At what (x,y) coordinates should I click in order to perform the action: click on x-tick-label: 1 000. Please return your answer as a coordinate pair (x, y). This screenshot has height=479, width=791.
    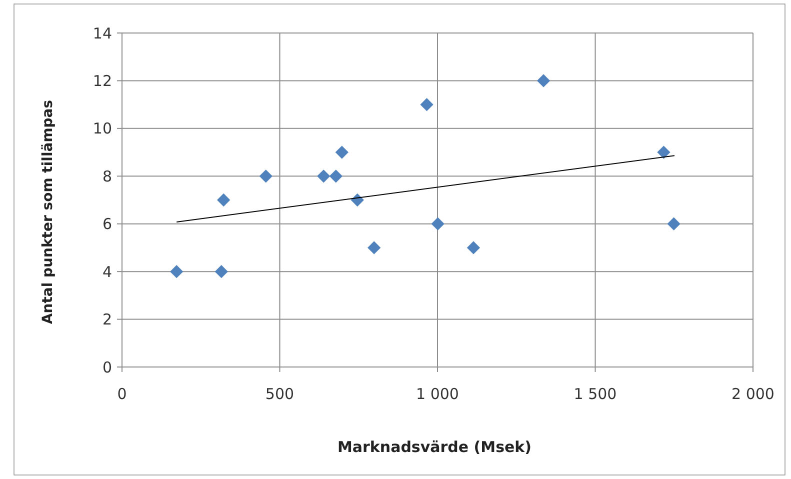
    Looking at the image, I should click on (437, 394).